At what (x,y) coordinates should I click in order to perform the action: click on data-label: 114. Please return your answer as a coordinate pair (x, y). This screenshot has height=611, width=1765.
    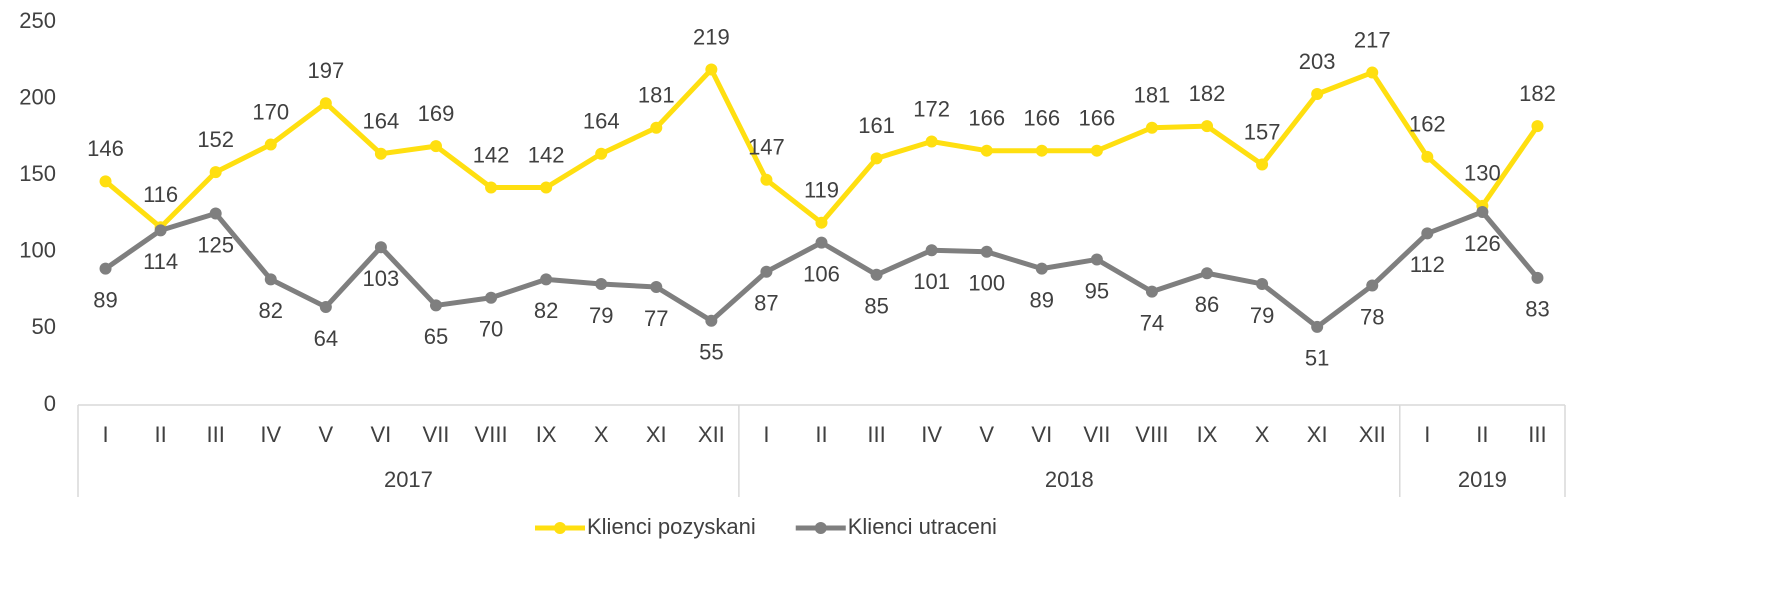
    Looking at the image, I should click on (160, 261).